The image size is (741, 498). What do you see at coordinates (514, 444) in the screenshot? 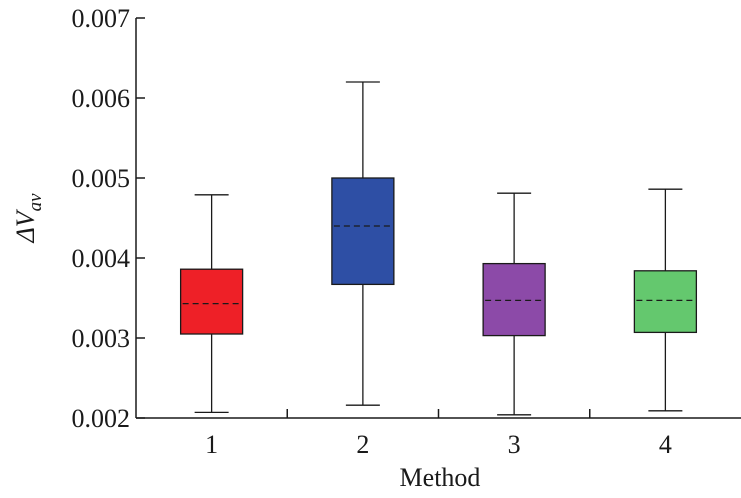
I see `x-tick-label: 3` at bounding box center [514, 444].